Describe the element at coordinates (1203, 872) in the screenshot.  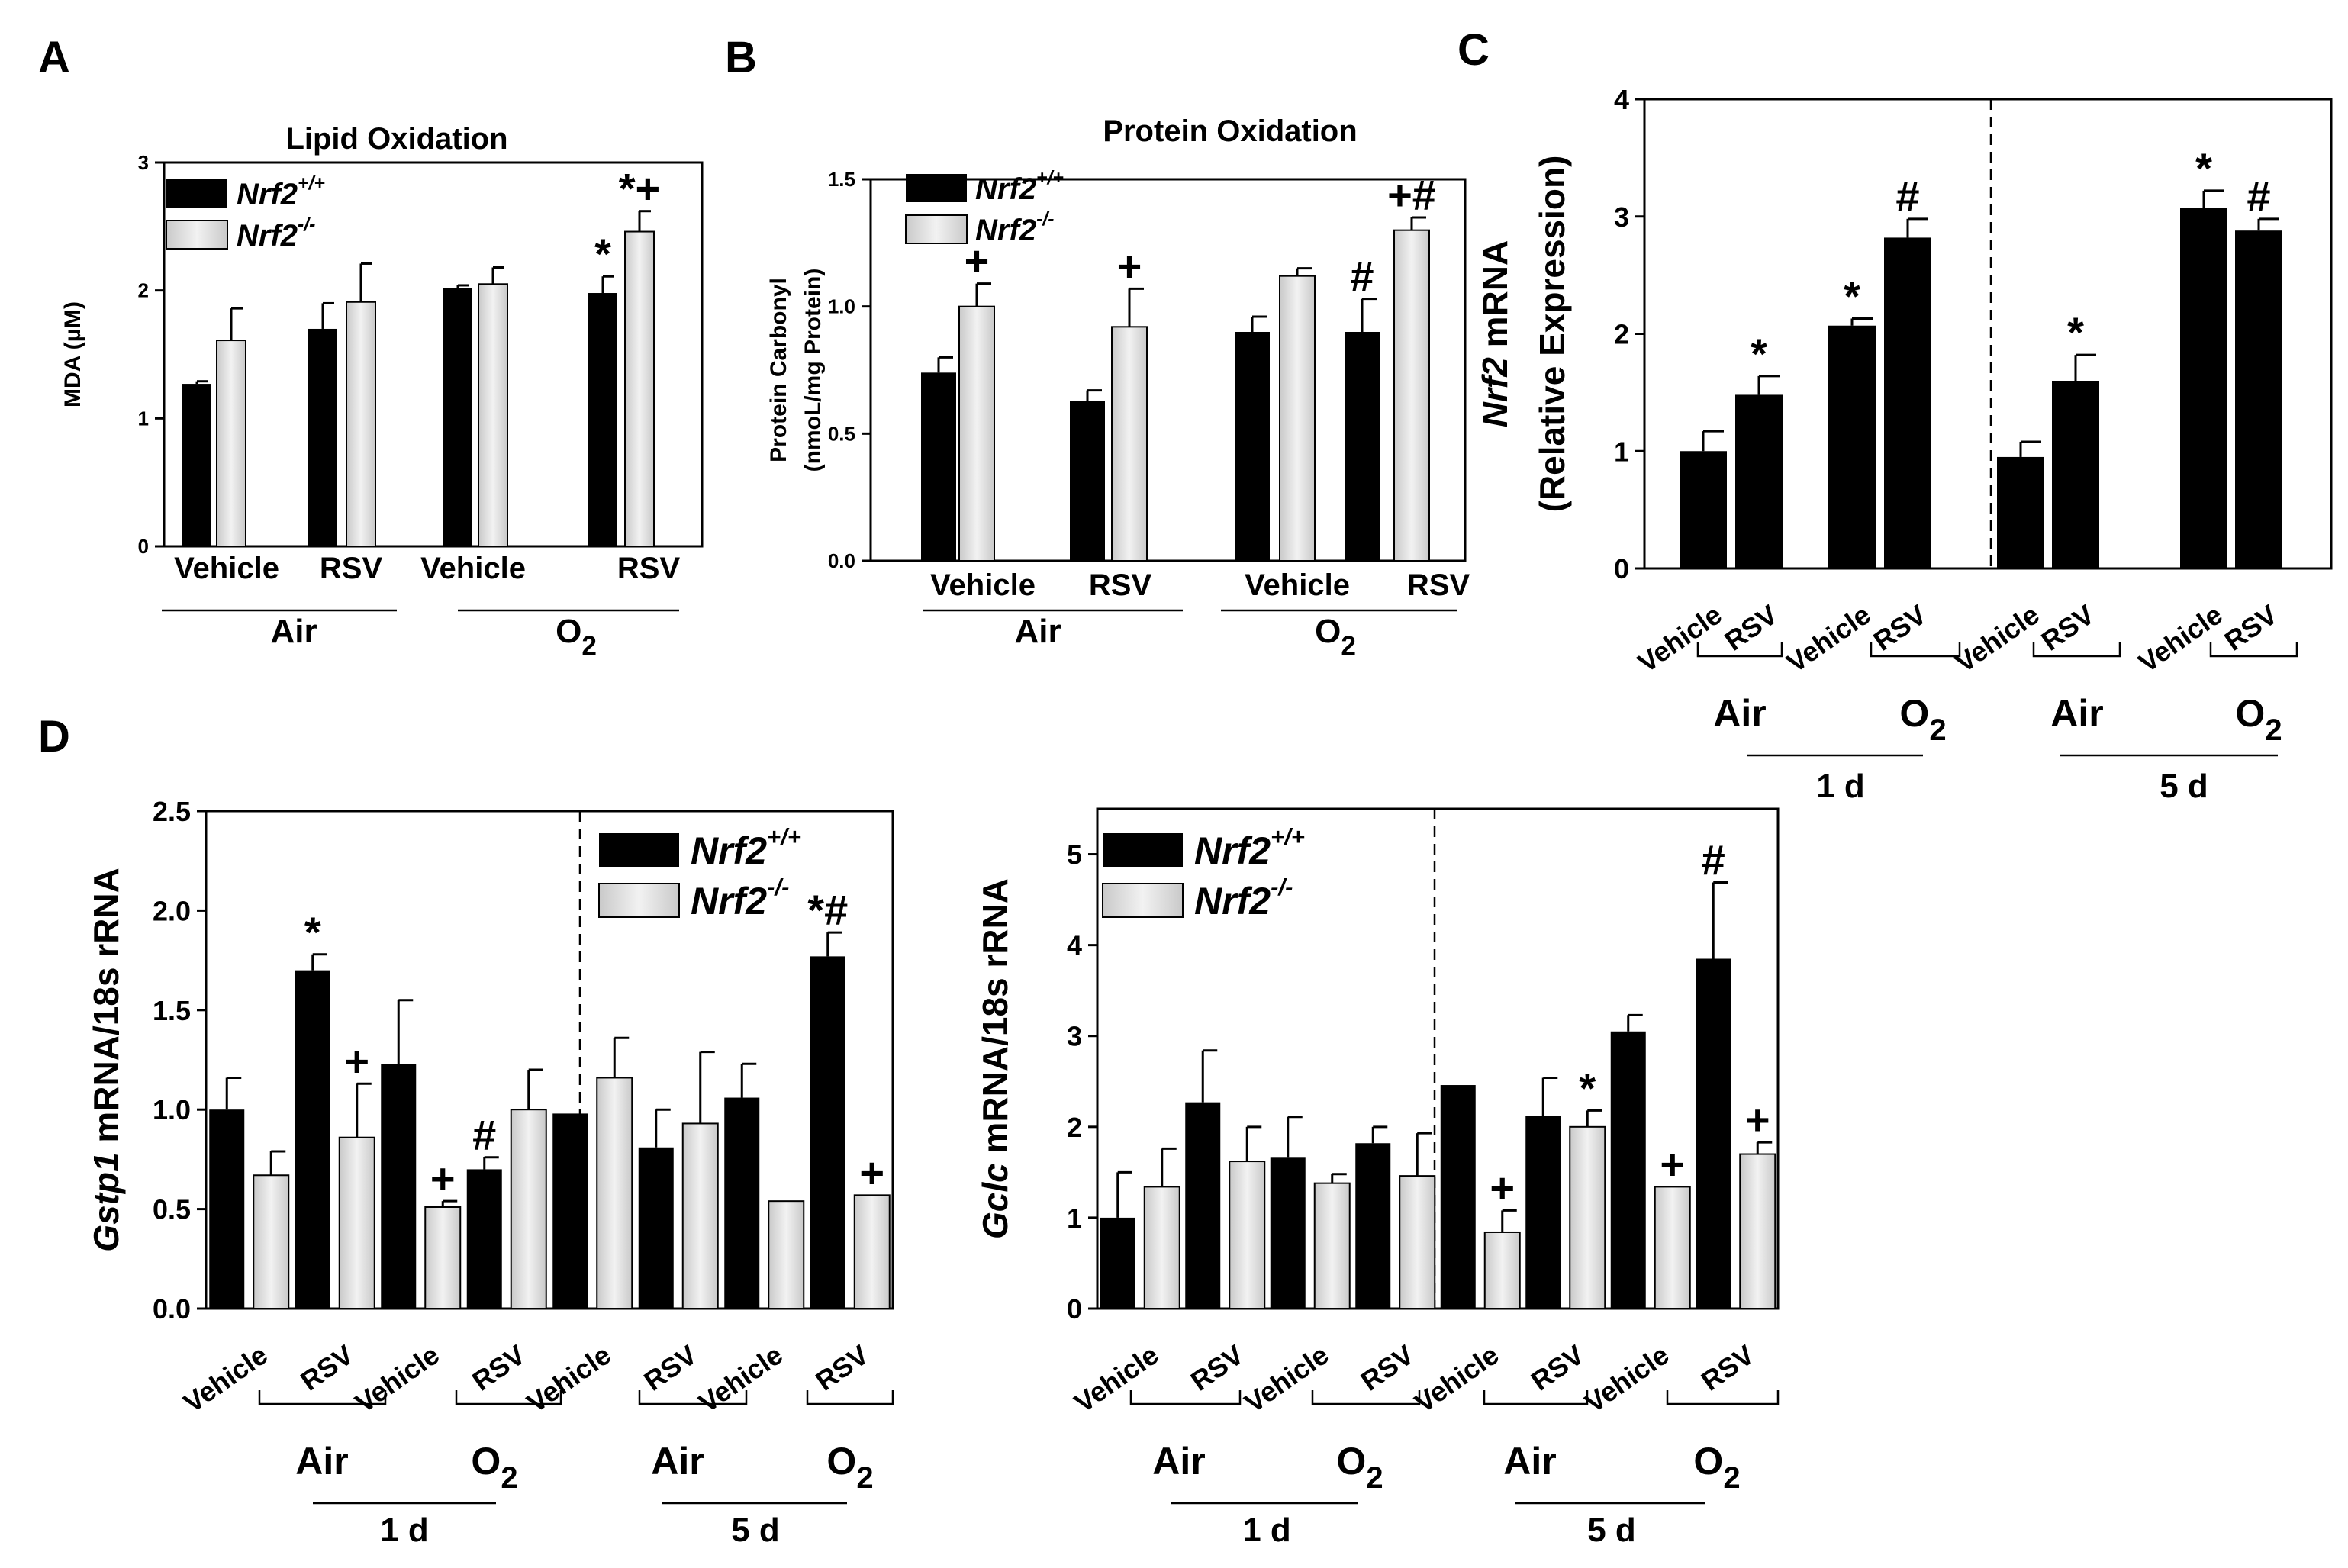
I see `legend: Nrf2+/+Nrf2-/-` at that location.